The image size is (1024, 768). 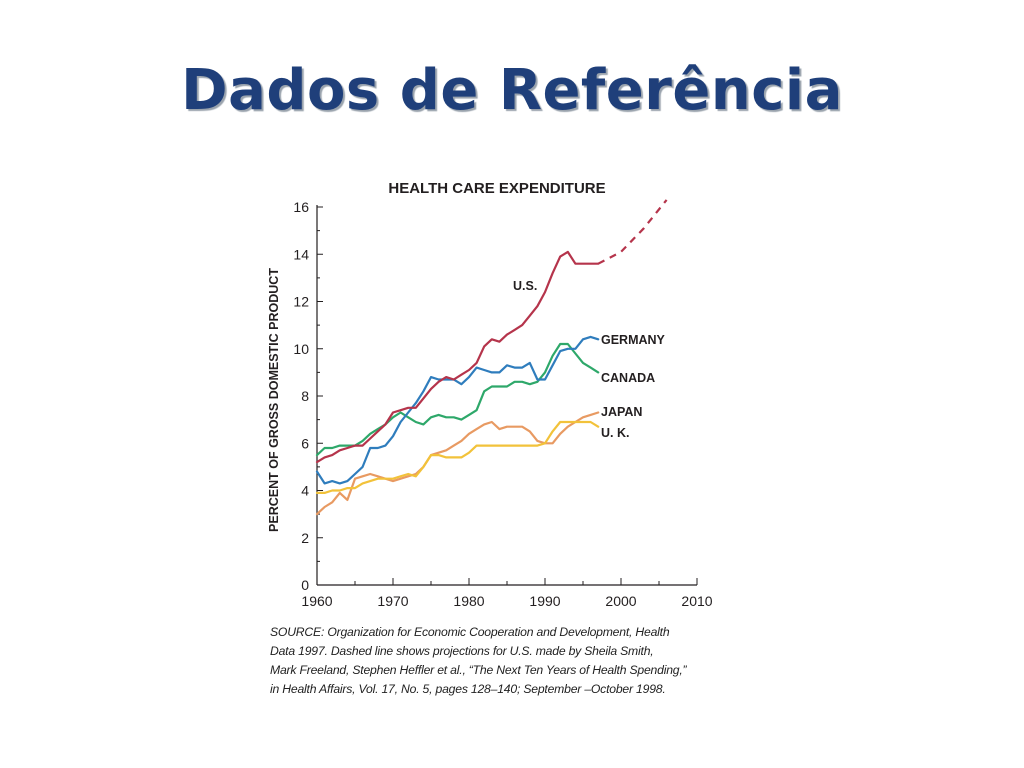 I want to click on x-tick-label: 1970, so click(x=392, y=601).